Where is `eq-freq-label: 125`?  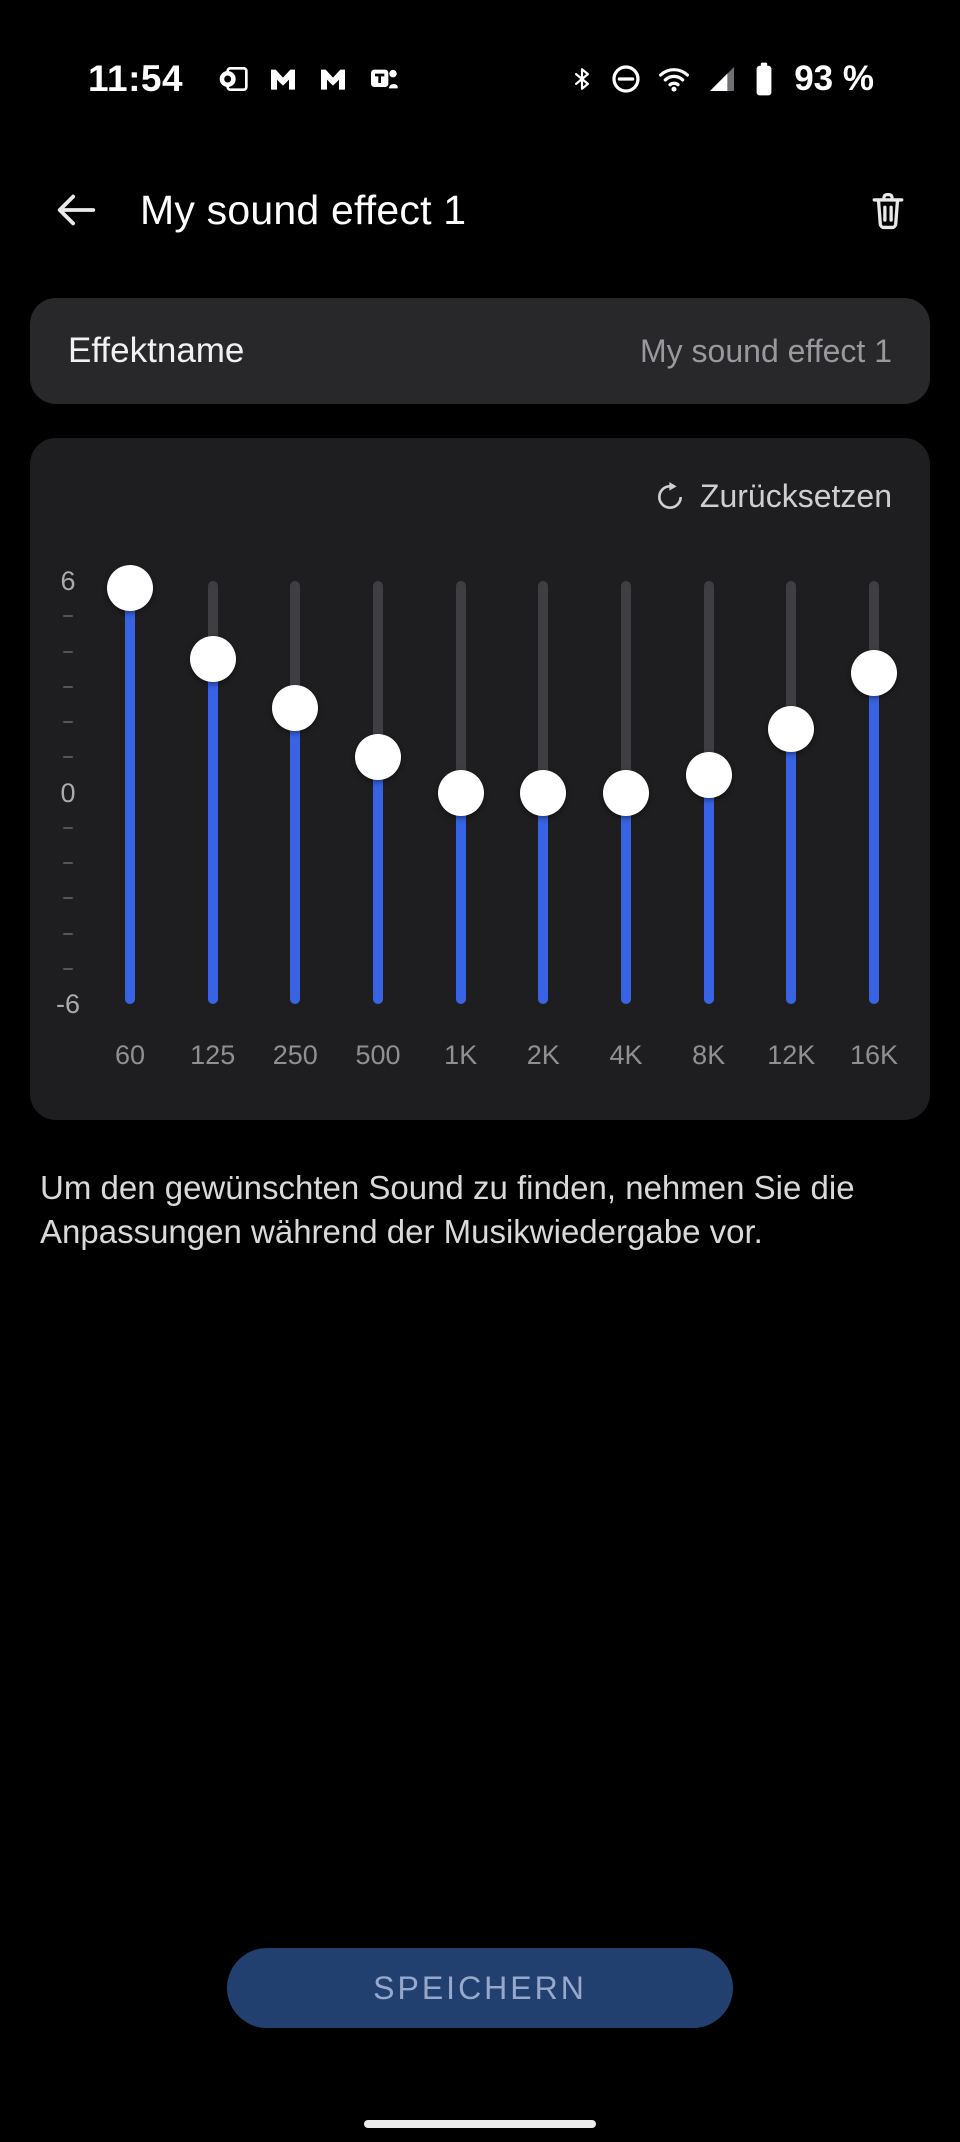 eq-freq-label: 125 is located at coordinates (213, 1055).